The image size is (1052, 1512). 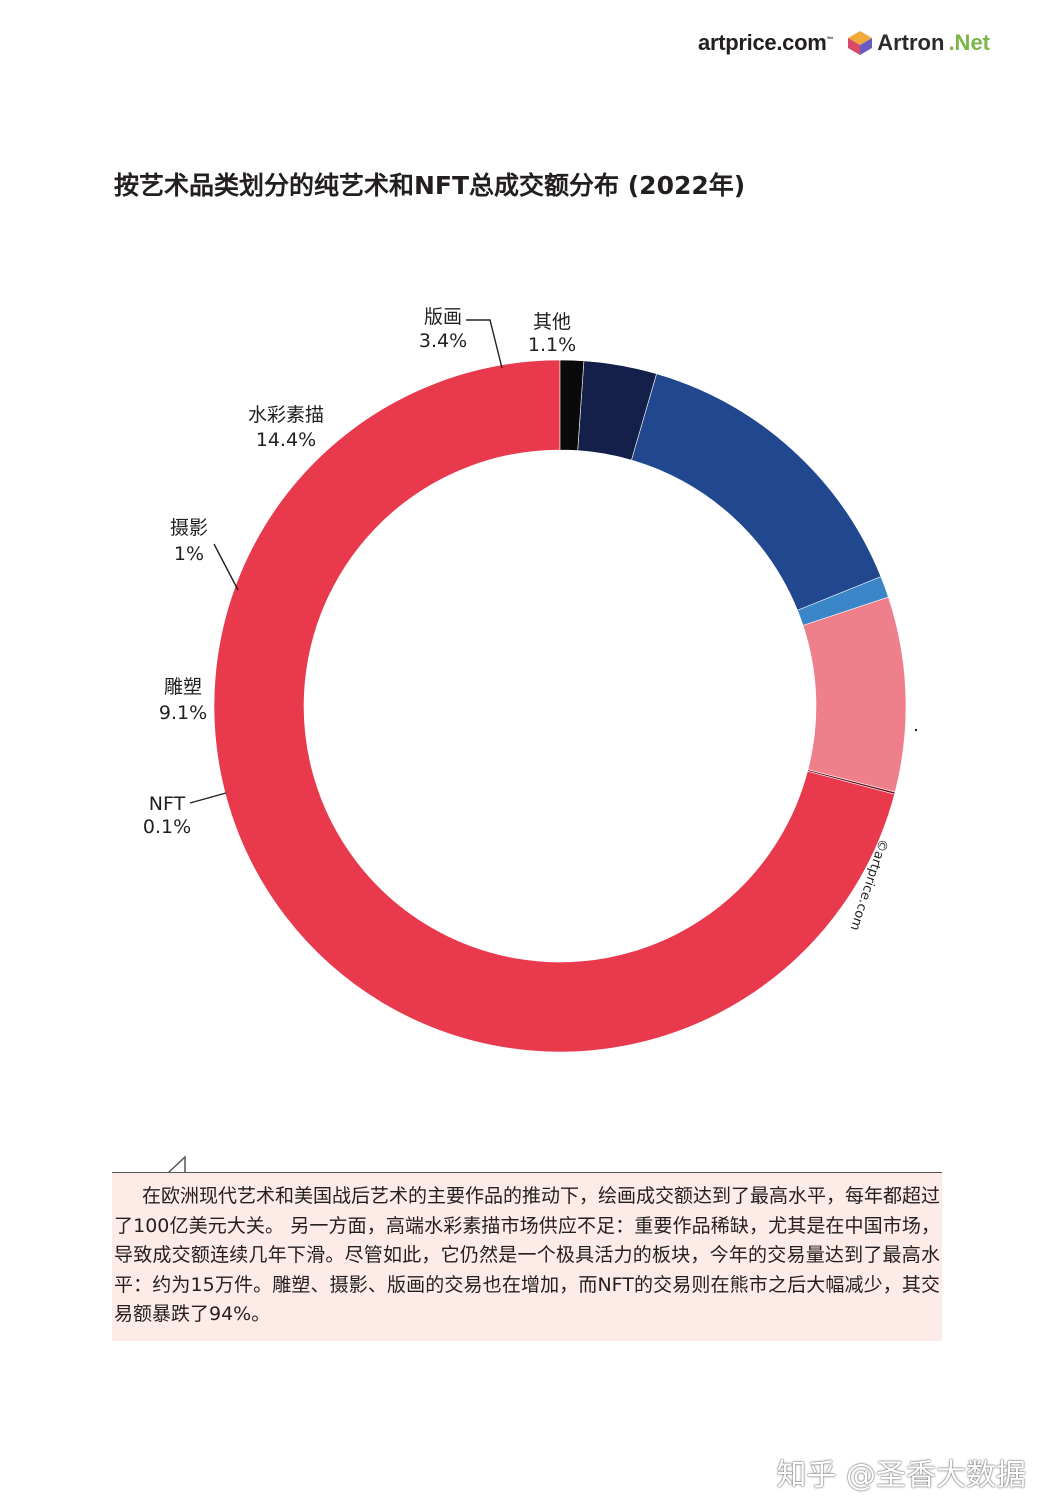 What do you see at coordinates (916, 730) in the screenshot?
I see `stray-dot` at bounding box center [916, 730].